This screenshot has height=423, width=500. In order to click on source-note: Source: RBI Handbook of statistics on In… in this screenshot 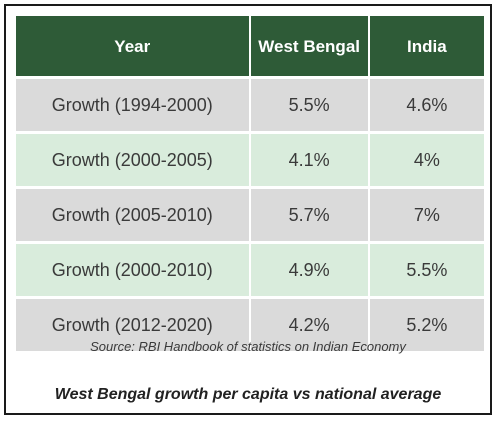, I will do `click(248, 346)`.